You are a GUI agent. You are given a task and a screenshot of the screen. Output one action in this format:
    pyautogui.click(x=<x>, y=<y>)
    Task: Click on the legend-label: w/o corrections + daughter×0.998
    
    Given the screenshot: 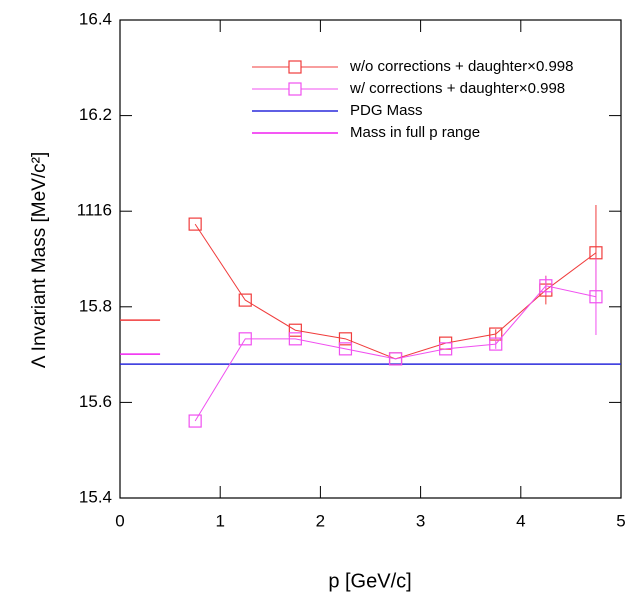 What is the action you would take?
    pyautogui.click(x=461, y=66)
    